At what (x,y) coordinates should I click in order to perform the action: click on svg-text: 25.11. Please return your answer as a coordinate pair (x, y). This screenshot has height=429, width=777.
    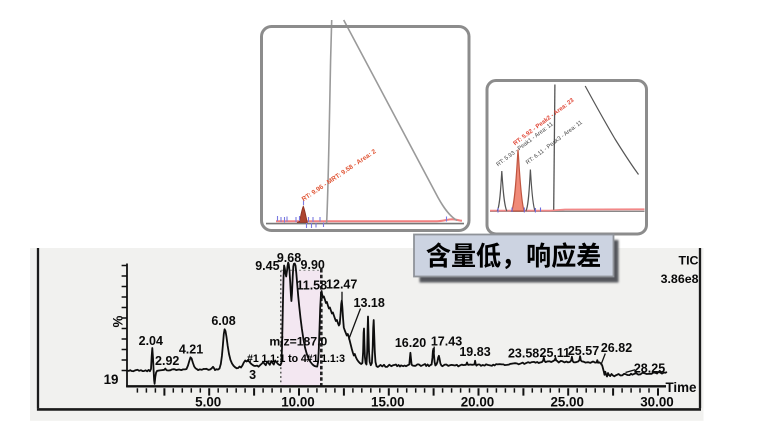
    Looking at the image, I should click on (555, 353).